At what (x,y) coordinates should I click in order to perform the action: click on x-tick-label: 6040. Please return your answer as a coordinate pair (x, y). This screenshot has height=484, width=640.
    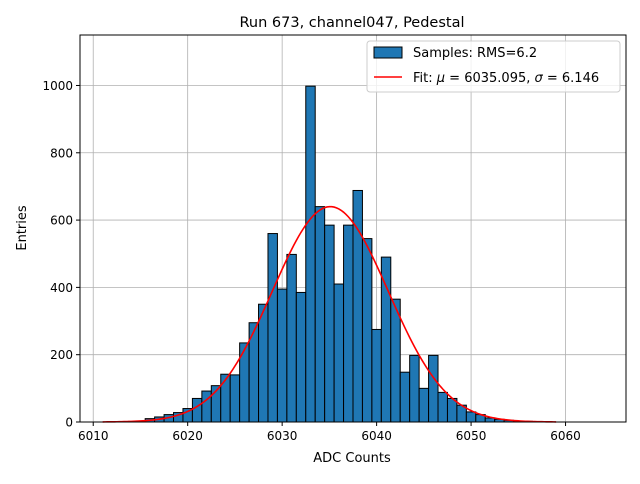
    Looking at the image, I should click on (376, 436).